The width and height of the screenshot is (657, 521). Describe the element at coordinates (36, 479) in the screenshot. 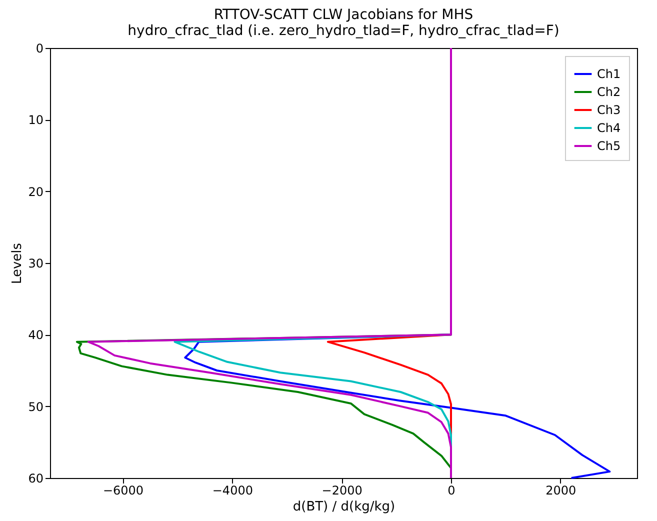

I see `y-tick-label: 60` at that location.